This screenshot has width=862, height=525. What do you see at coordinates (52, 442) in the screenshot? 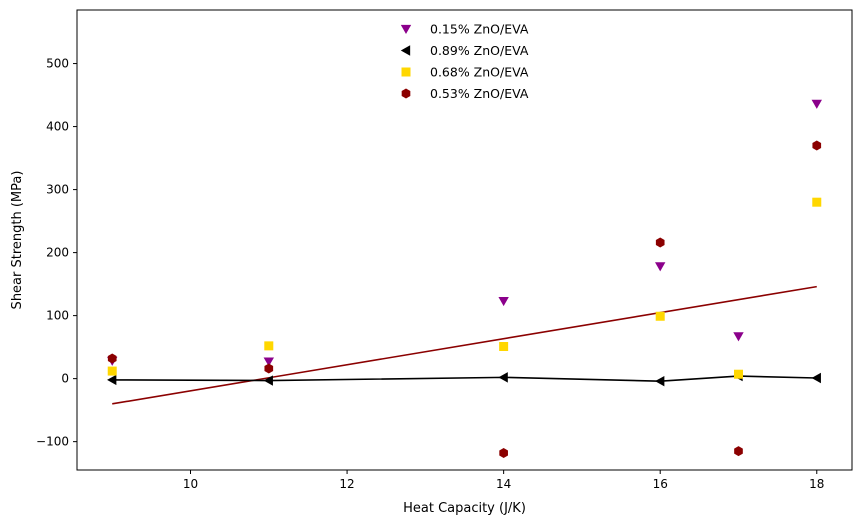
I see `y-tick-label: −100` at bounding box center [52, 442].